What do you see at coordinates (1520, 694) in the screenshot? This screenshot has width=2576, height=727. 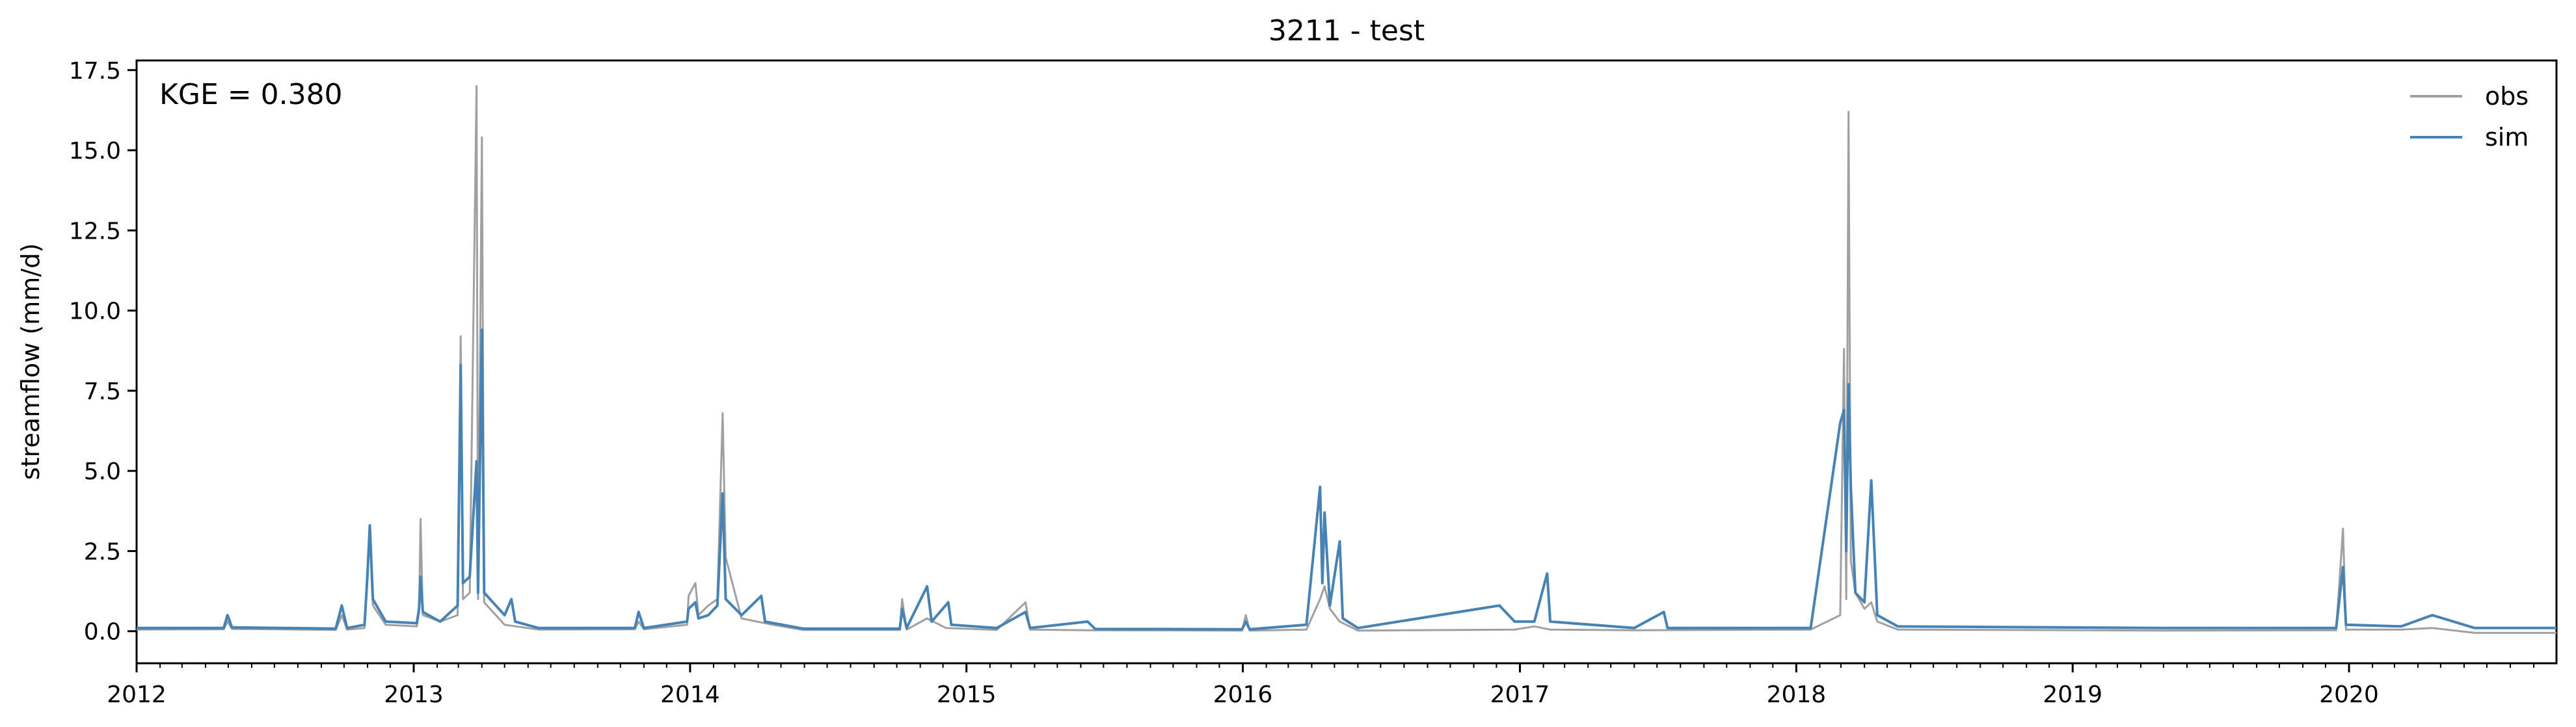 I see `x-tick-label: 2017` at bounding box center [1520, 694].